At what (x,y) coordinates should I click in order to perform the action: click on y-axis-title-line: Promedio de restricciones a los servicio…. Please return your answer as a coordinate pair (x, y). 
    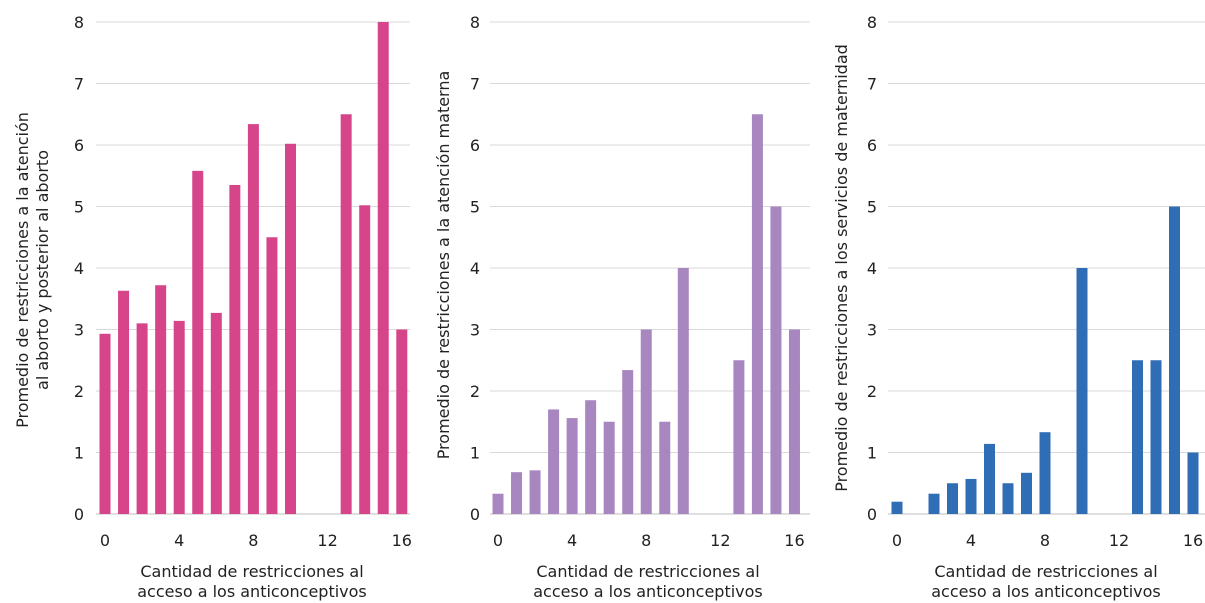
    Looking at the image, I should click on (841, 268).